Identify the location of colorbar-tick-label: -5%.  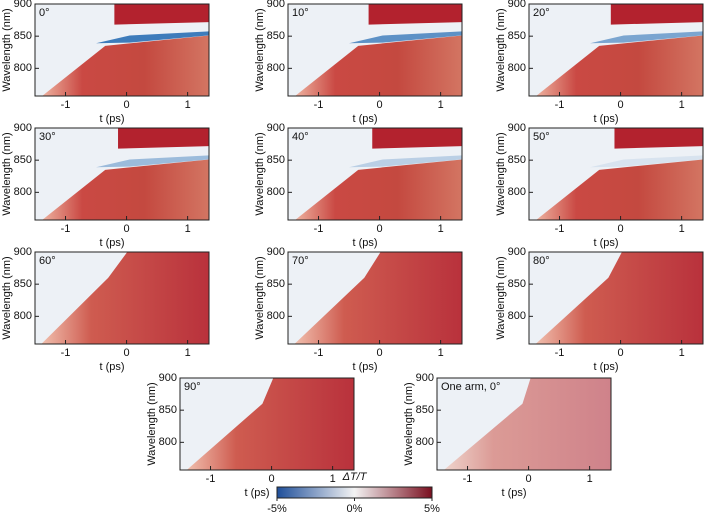
(277, 509).